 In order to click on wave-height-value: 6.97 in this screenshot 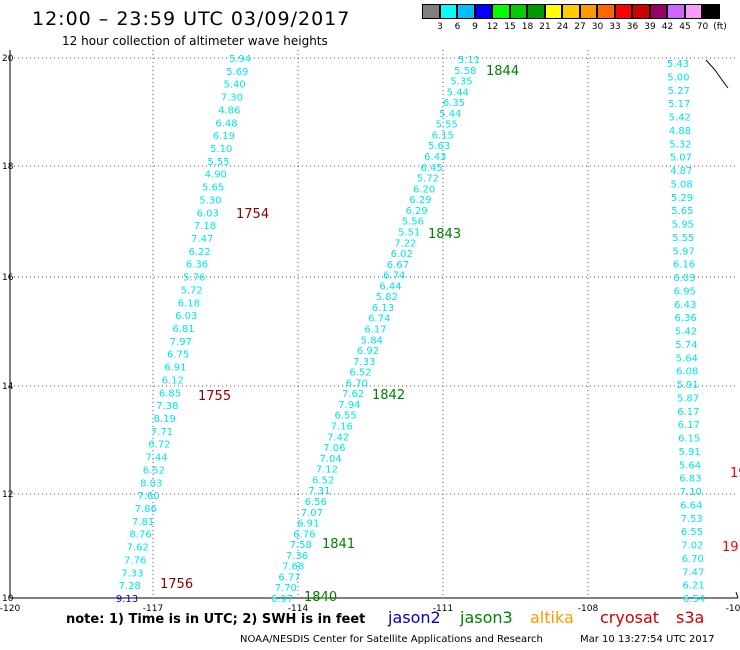, I will do `click(282, 599)`.